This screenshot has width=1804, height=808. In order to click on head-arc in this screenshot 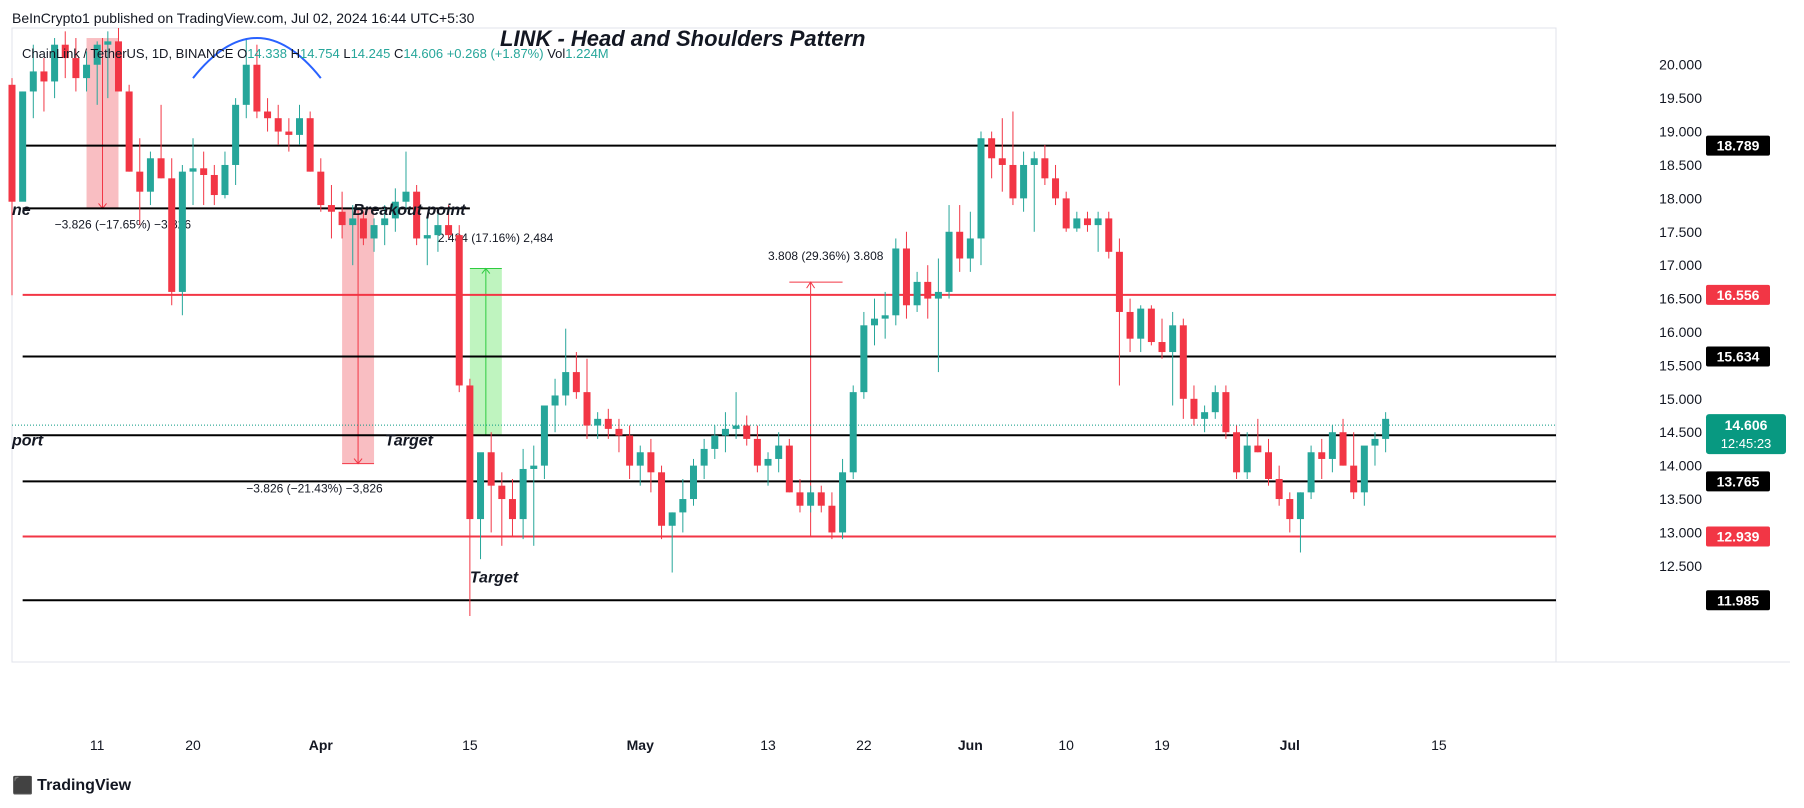, I will do `click(257, 58)`.